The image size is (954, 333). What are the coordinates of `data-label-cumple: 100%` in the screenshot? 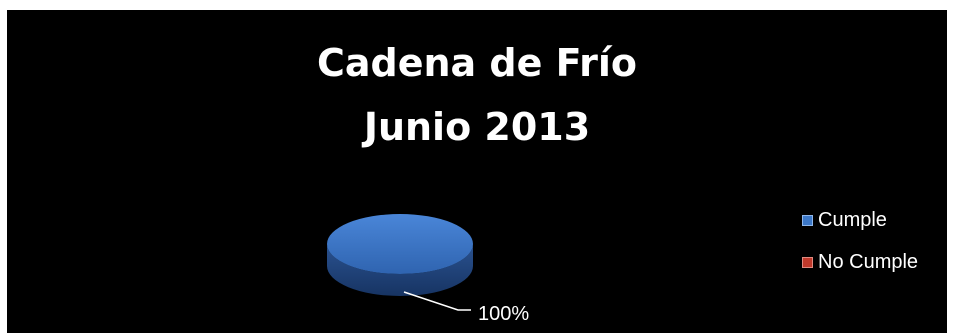 It's located at (503, 314).